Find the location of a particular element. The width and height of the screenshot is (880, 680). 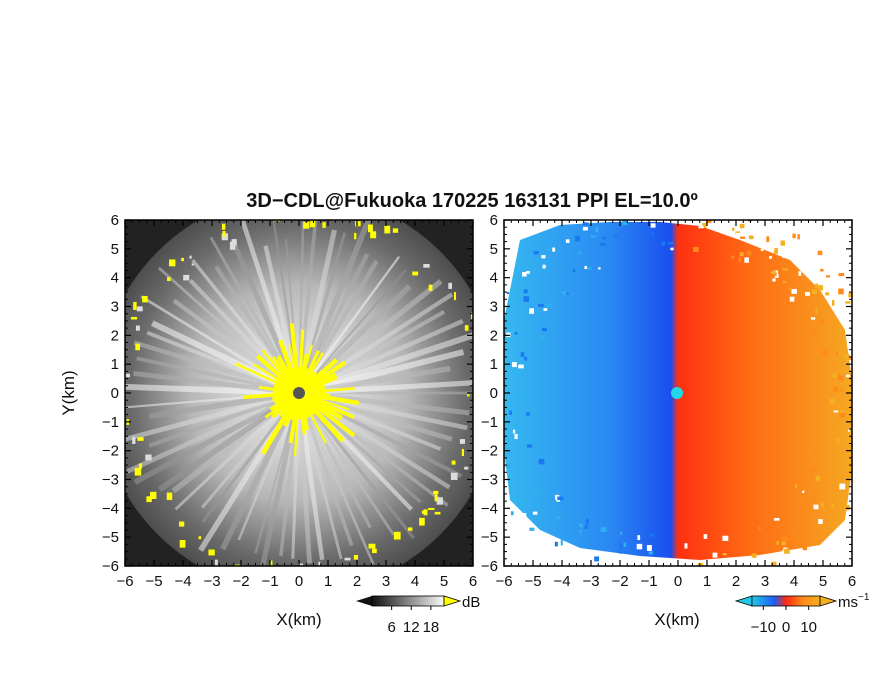

x-tick-label: −3 is located at coordinates (590, 581).